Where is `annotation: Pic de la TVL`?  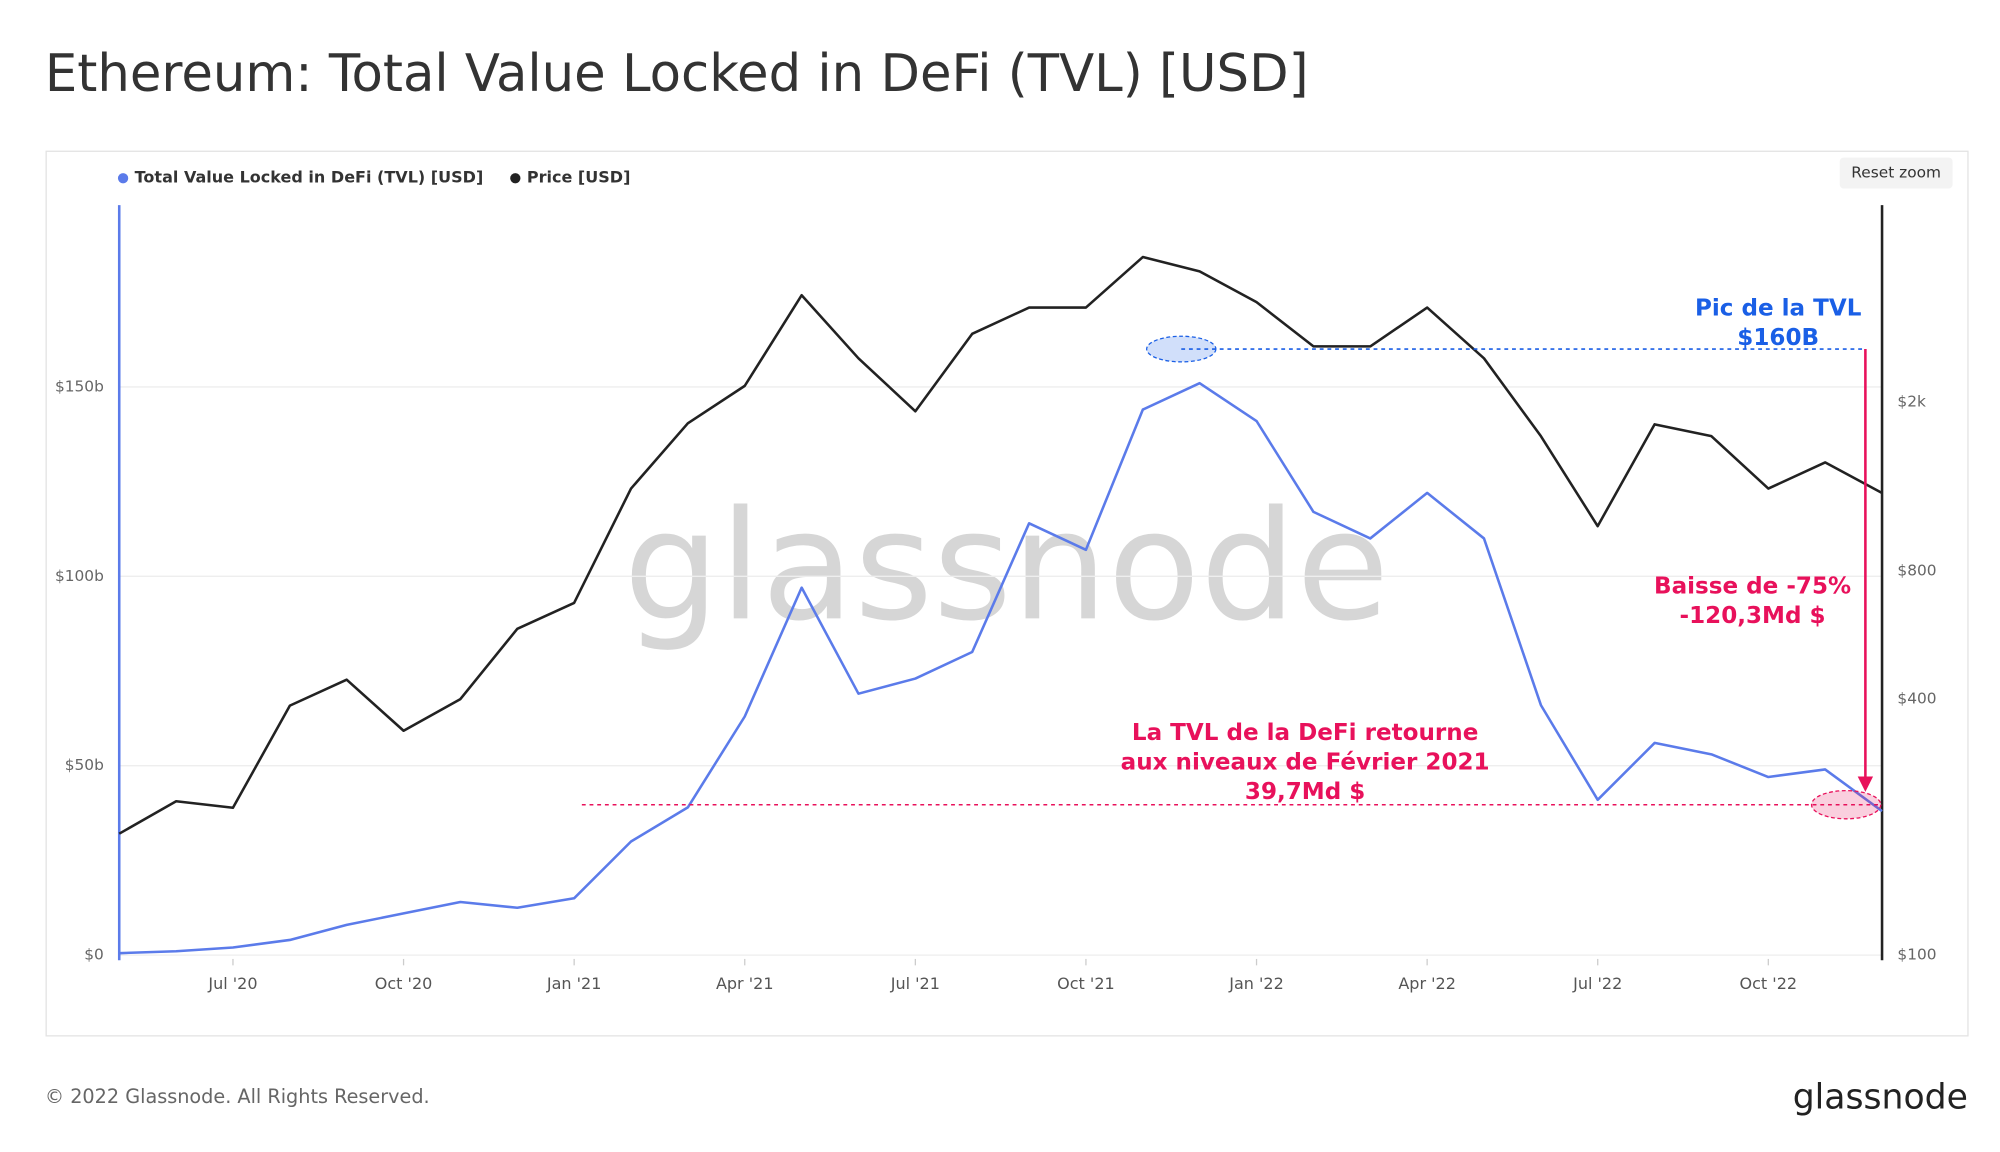 annotation: Pic de la TVL is located at coordinates (1778, 308).